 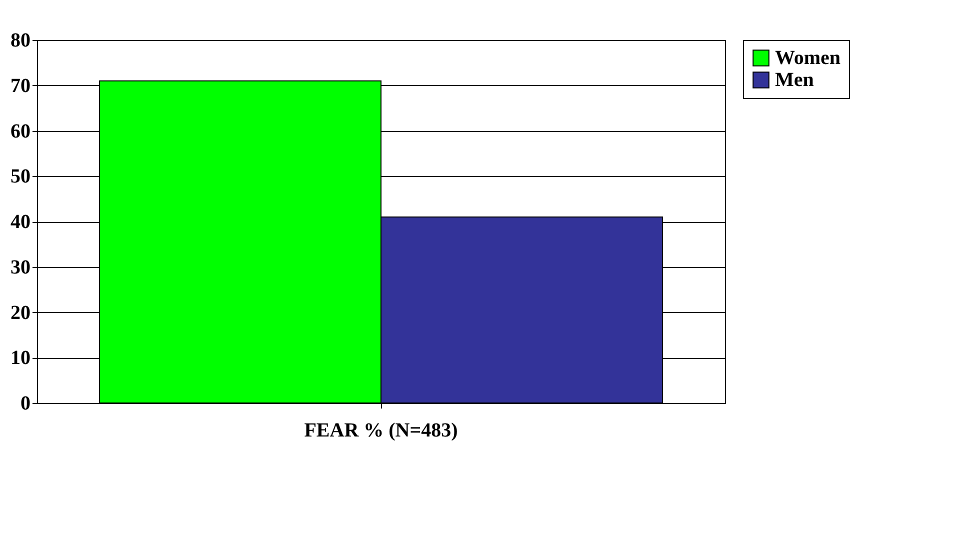 I want to click on y-tick-label: 20, so click(x=20, y=313).